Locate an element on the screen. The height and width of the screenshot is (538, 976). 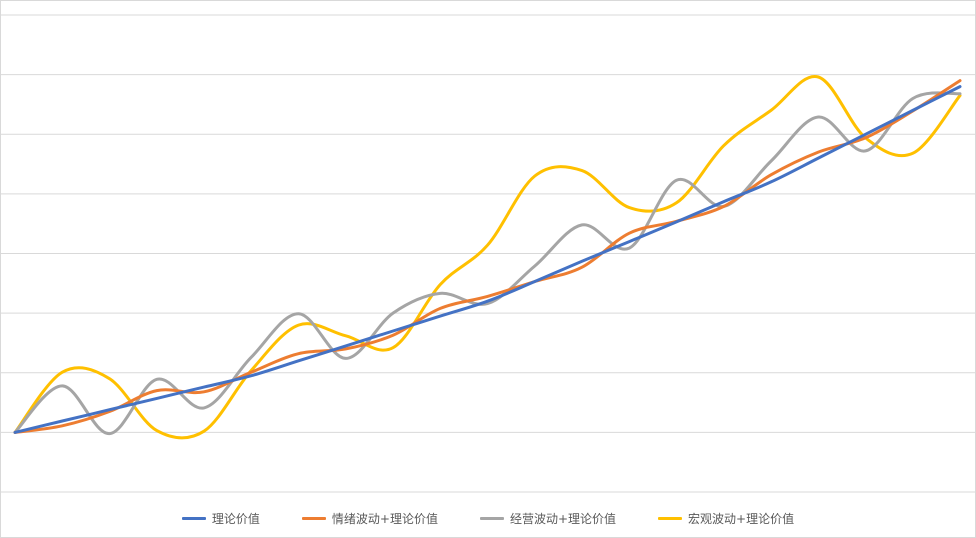
legend-label: 理论价值 is located at coordinates (235, 518).